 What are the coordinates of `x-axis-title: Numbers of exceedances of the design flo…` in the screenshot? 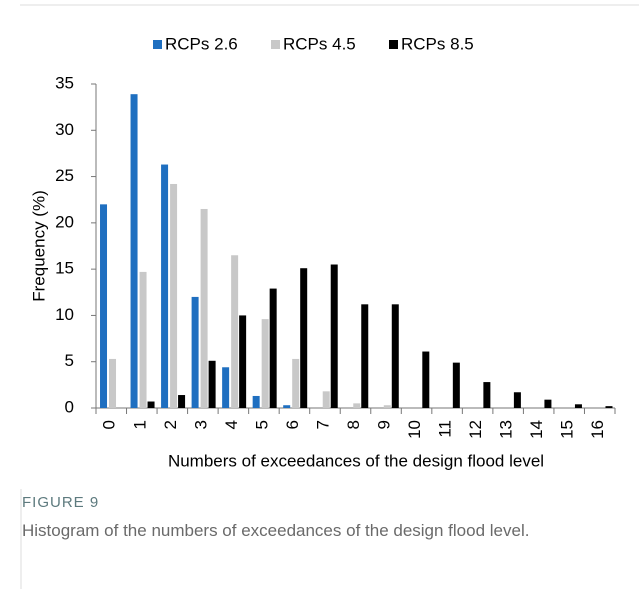 It's located at (356, 460).